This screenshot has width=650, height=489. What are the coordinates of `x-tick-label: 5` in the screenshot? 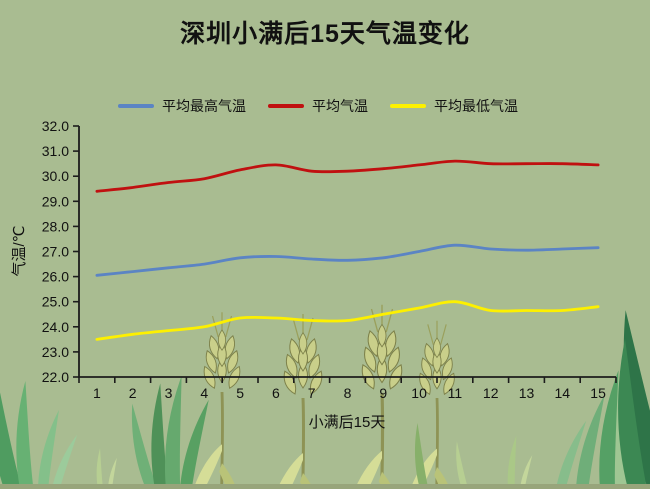 It's located at (240, 393).